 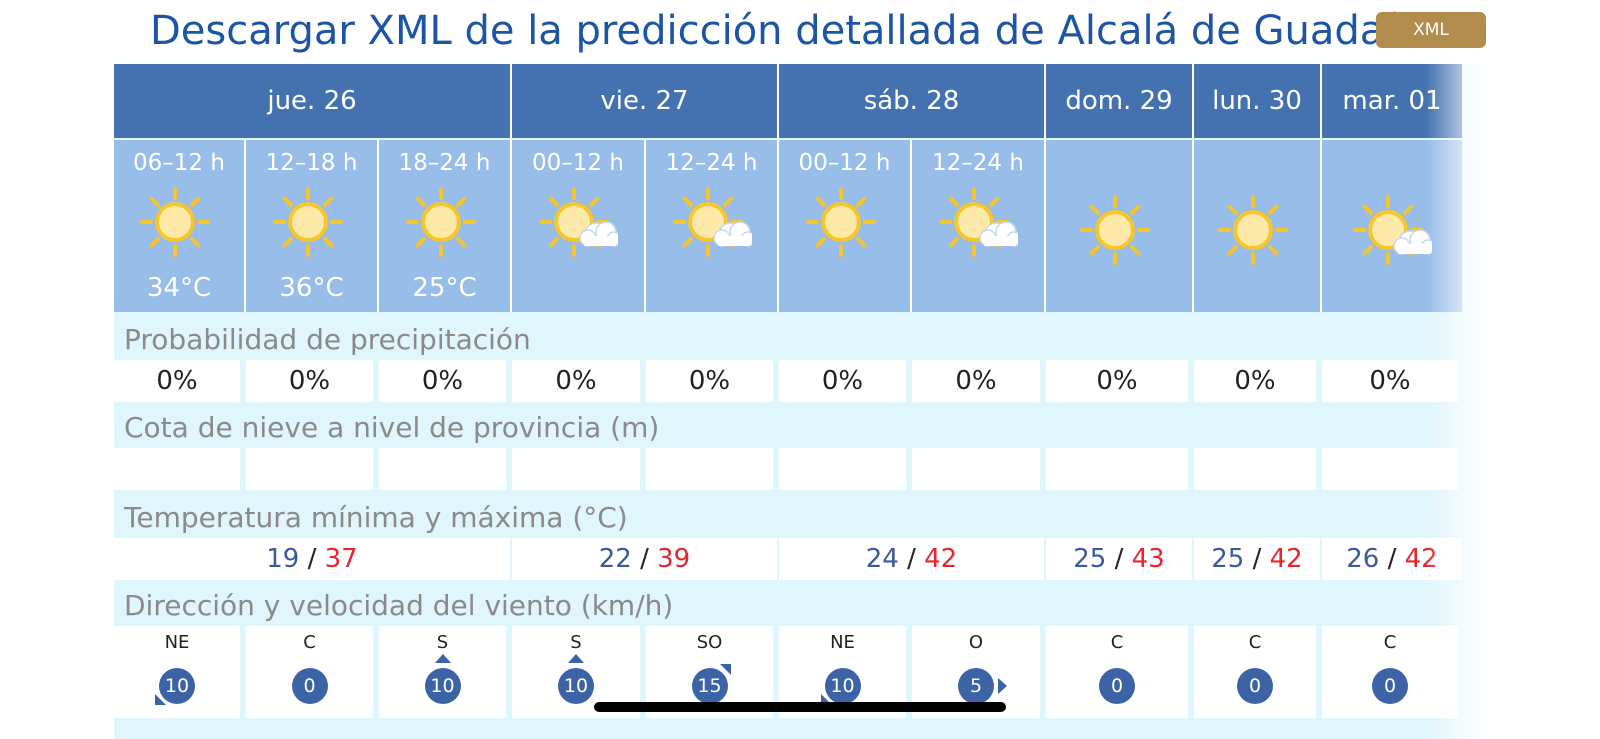 I want to click on period-cell: 12–18 h 36°C, so click(x=310, y=226).